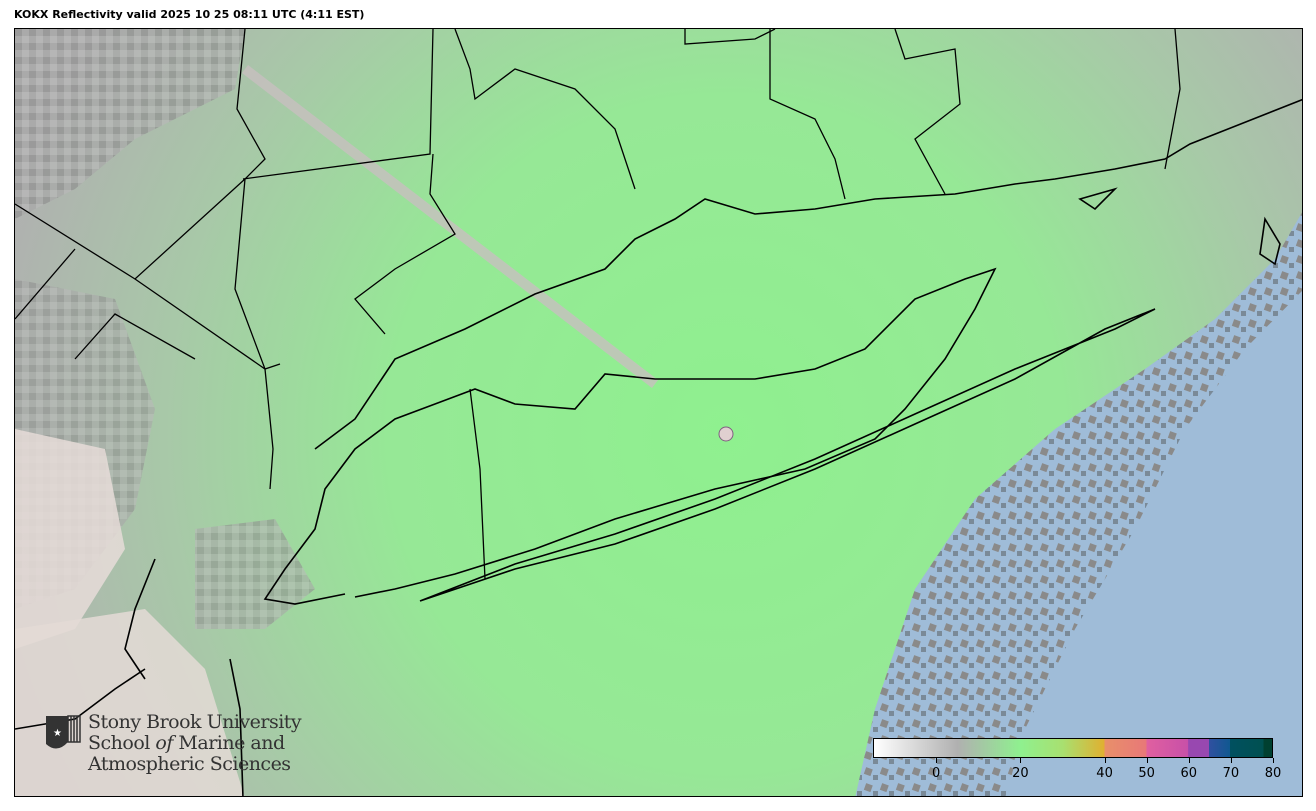  What do you see at coordinates (936, 773) in the screenshot?
I see `colorbar-tick-label: 0` at bounding box center [936, 773].